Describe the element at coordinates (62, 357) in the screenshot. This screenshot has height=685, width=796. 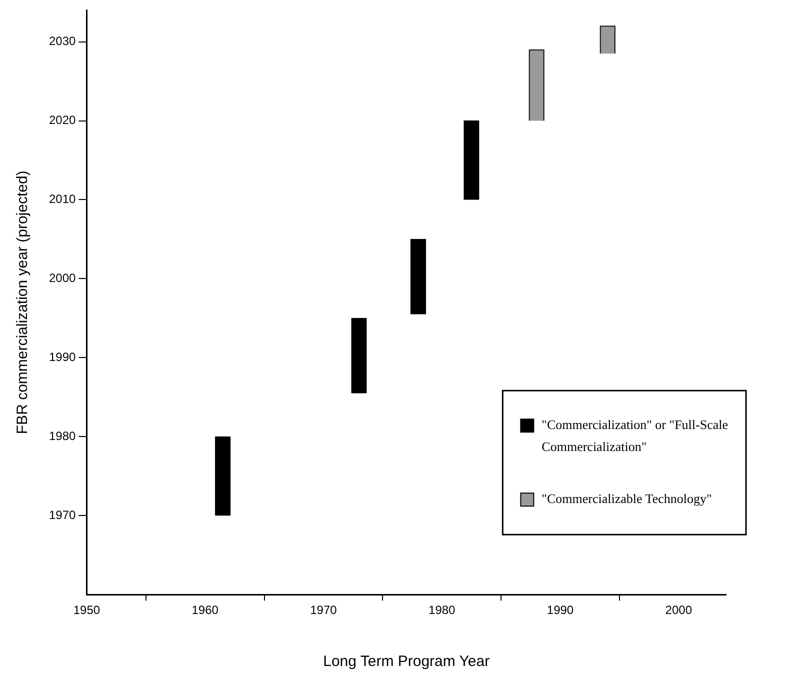
I see `y-tick-label: 1990` at that location.